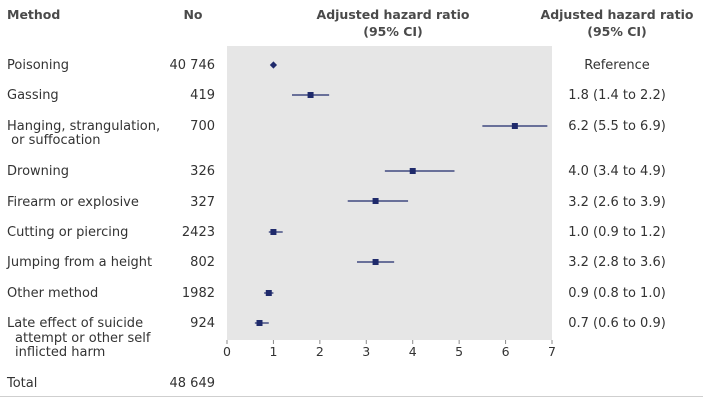  Describe the element at coordinates (459, 351) in the screenshot. I see `x-tick-label: 5` at that location.